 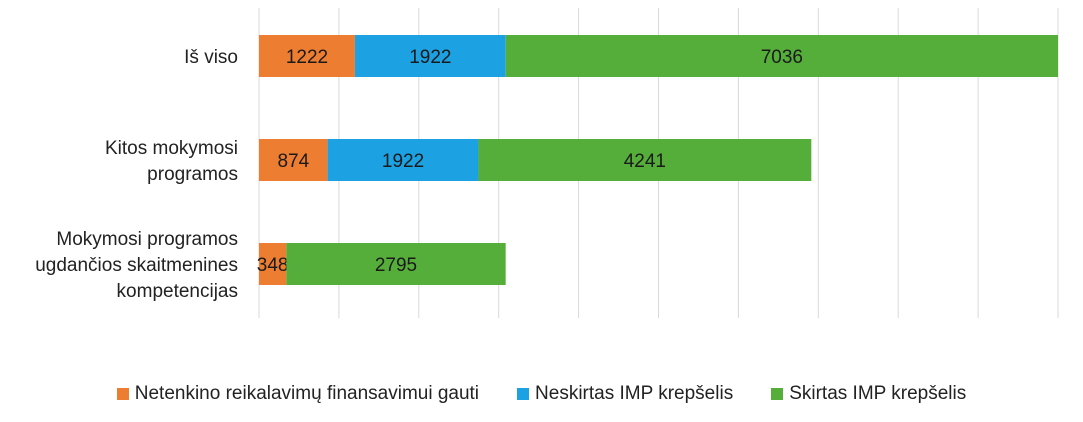 I want to click on data-label: 1222, so click(x=307, y=57).